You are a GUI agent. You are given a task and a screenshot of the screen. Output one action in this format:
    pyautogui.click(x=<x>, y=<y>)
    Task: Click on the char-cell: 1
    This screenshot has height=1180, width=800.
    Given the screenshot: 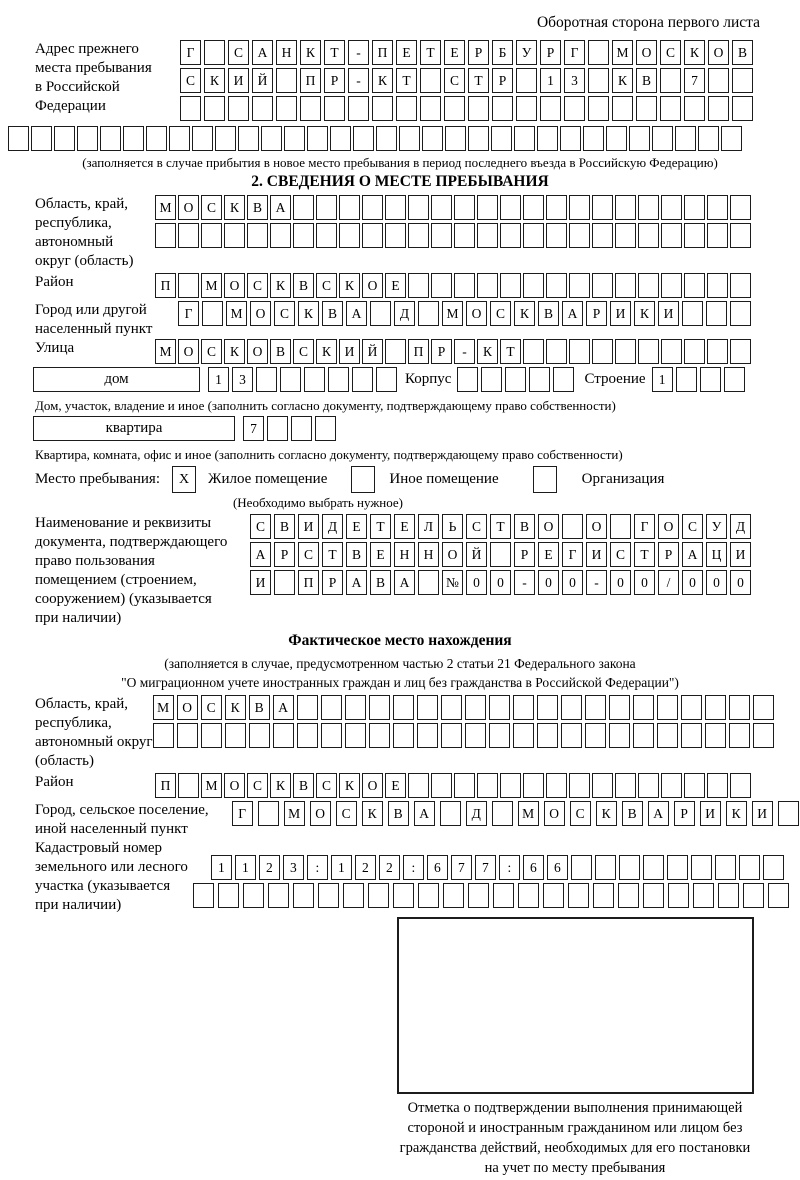 What is the action you would take?
    pyautogui.click(x=221, y=867)
    